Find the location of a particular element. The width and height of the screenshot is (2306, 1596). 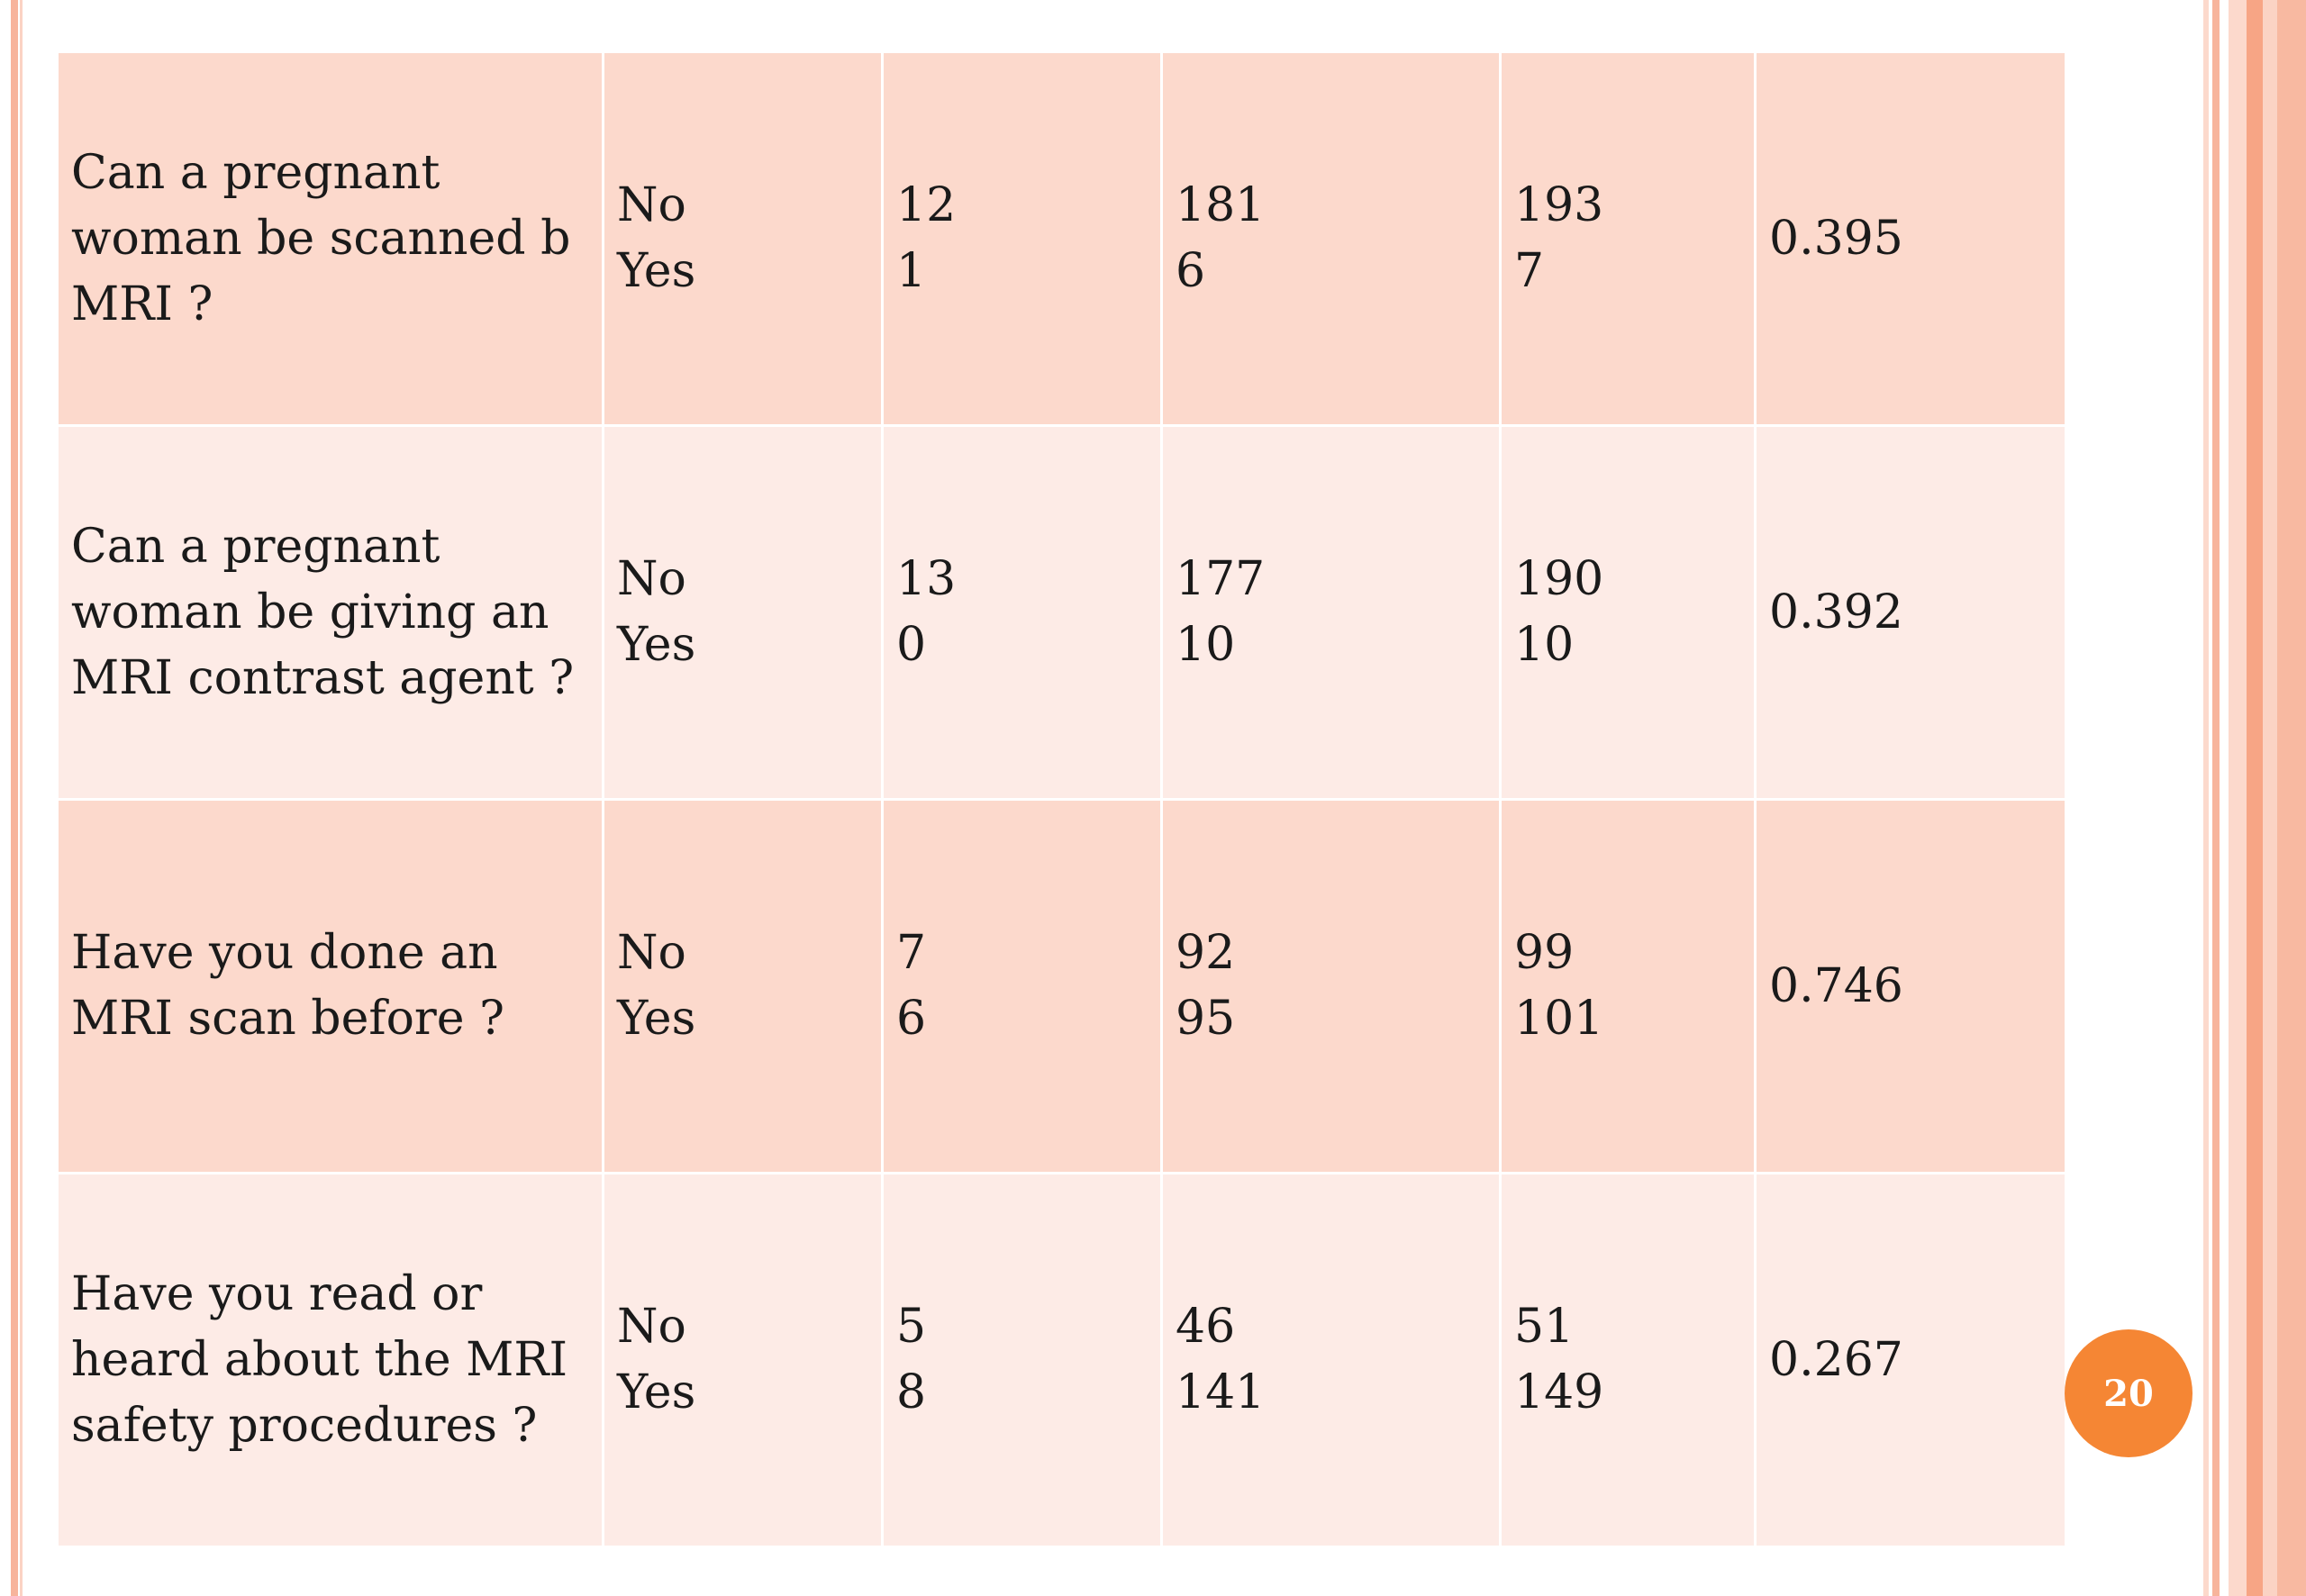

count-value: 10 is located at coordinates (1206, 645).